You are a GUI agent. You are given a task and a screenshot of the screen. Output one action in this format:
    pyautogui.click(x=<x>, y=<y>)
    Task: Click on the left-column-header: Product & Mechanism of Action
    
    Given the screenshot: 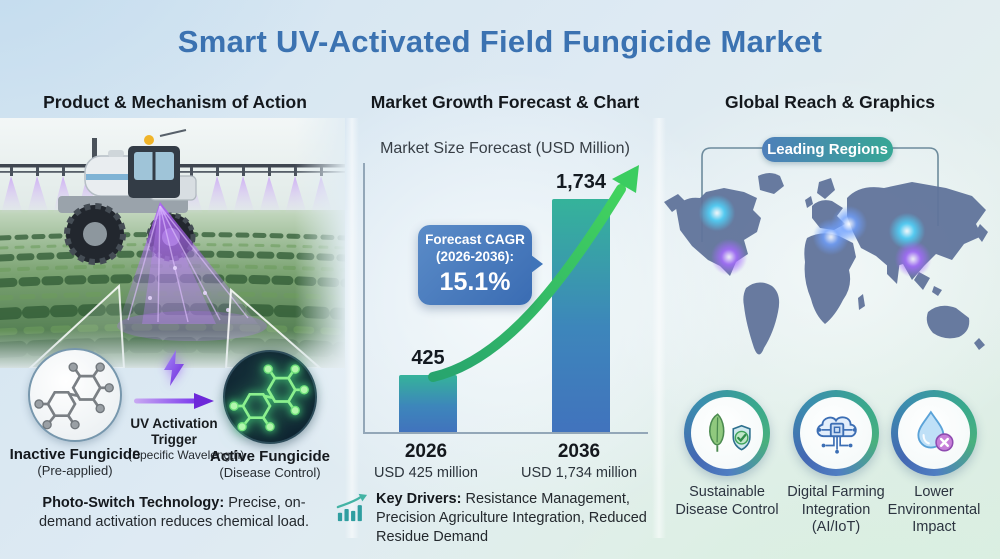 What is the action you would take?
    pyautogui.click(x=175, y=102)
    